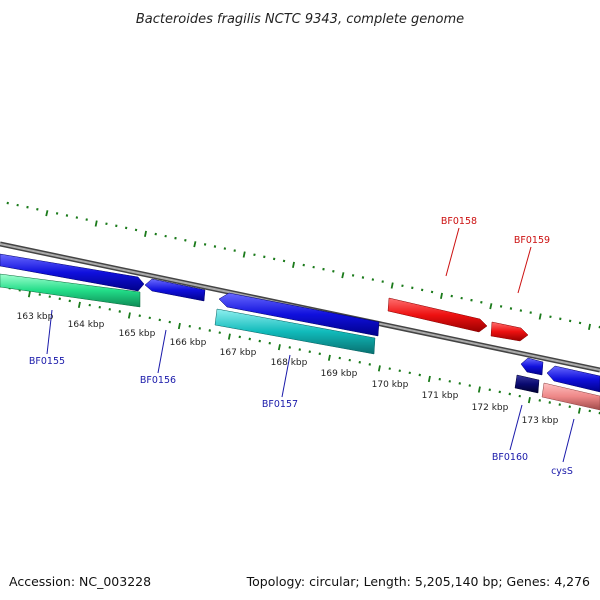  I want to click on gene-label-bf0160: BF0160, so click(510, 457).